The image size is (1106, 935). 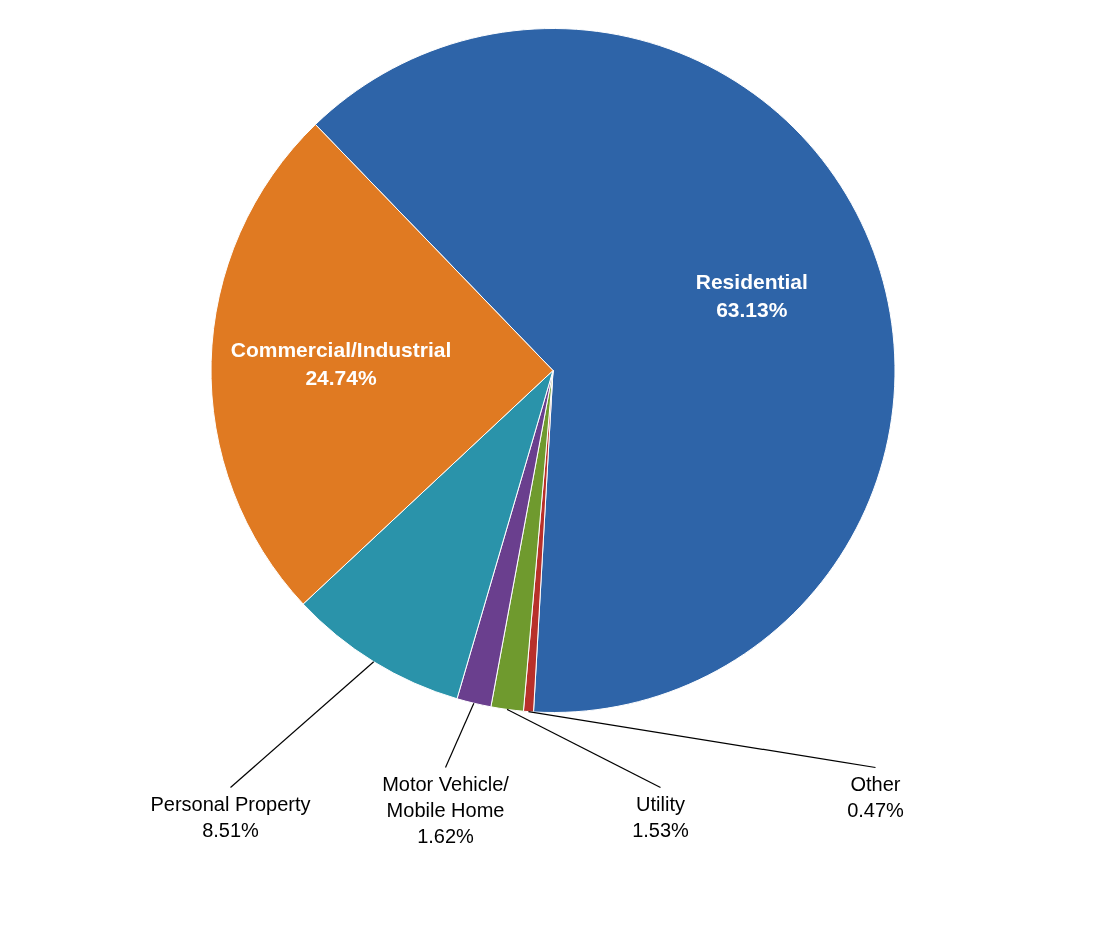 I want to click on slice-label: Motor Vehicle/ Mobile Home, so click(x=446, y=797).